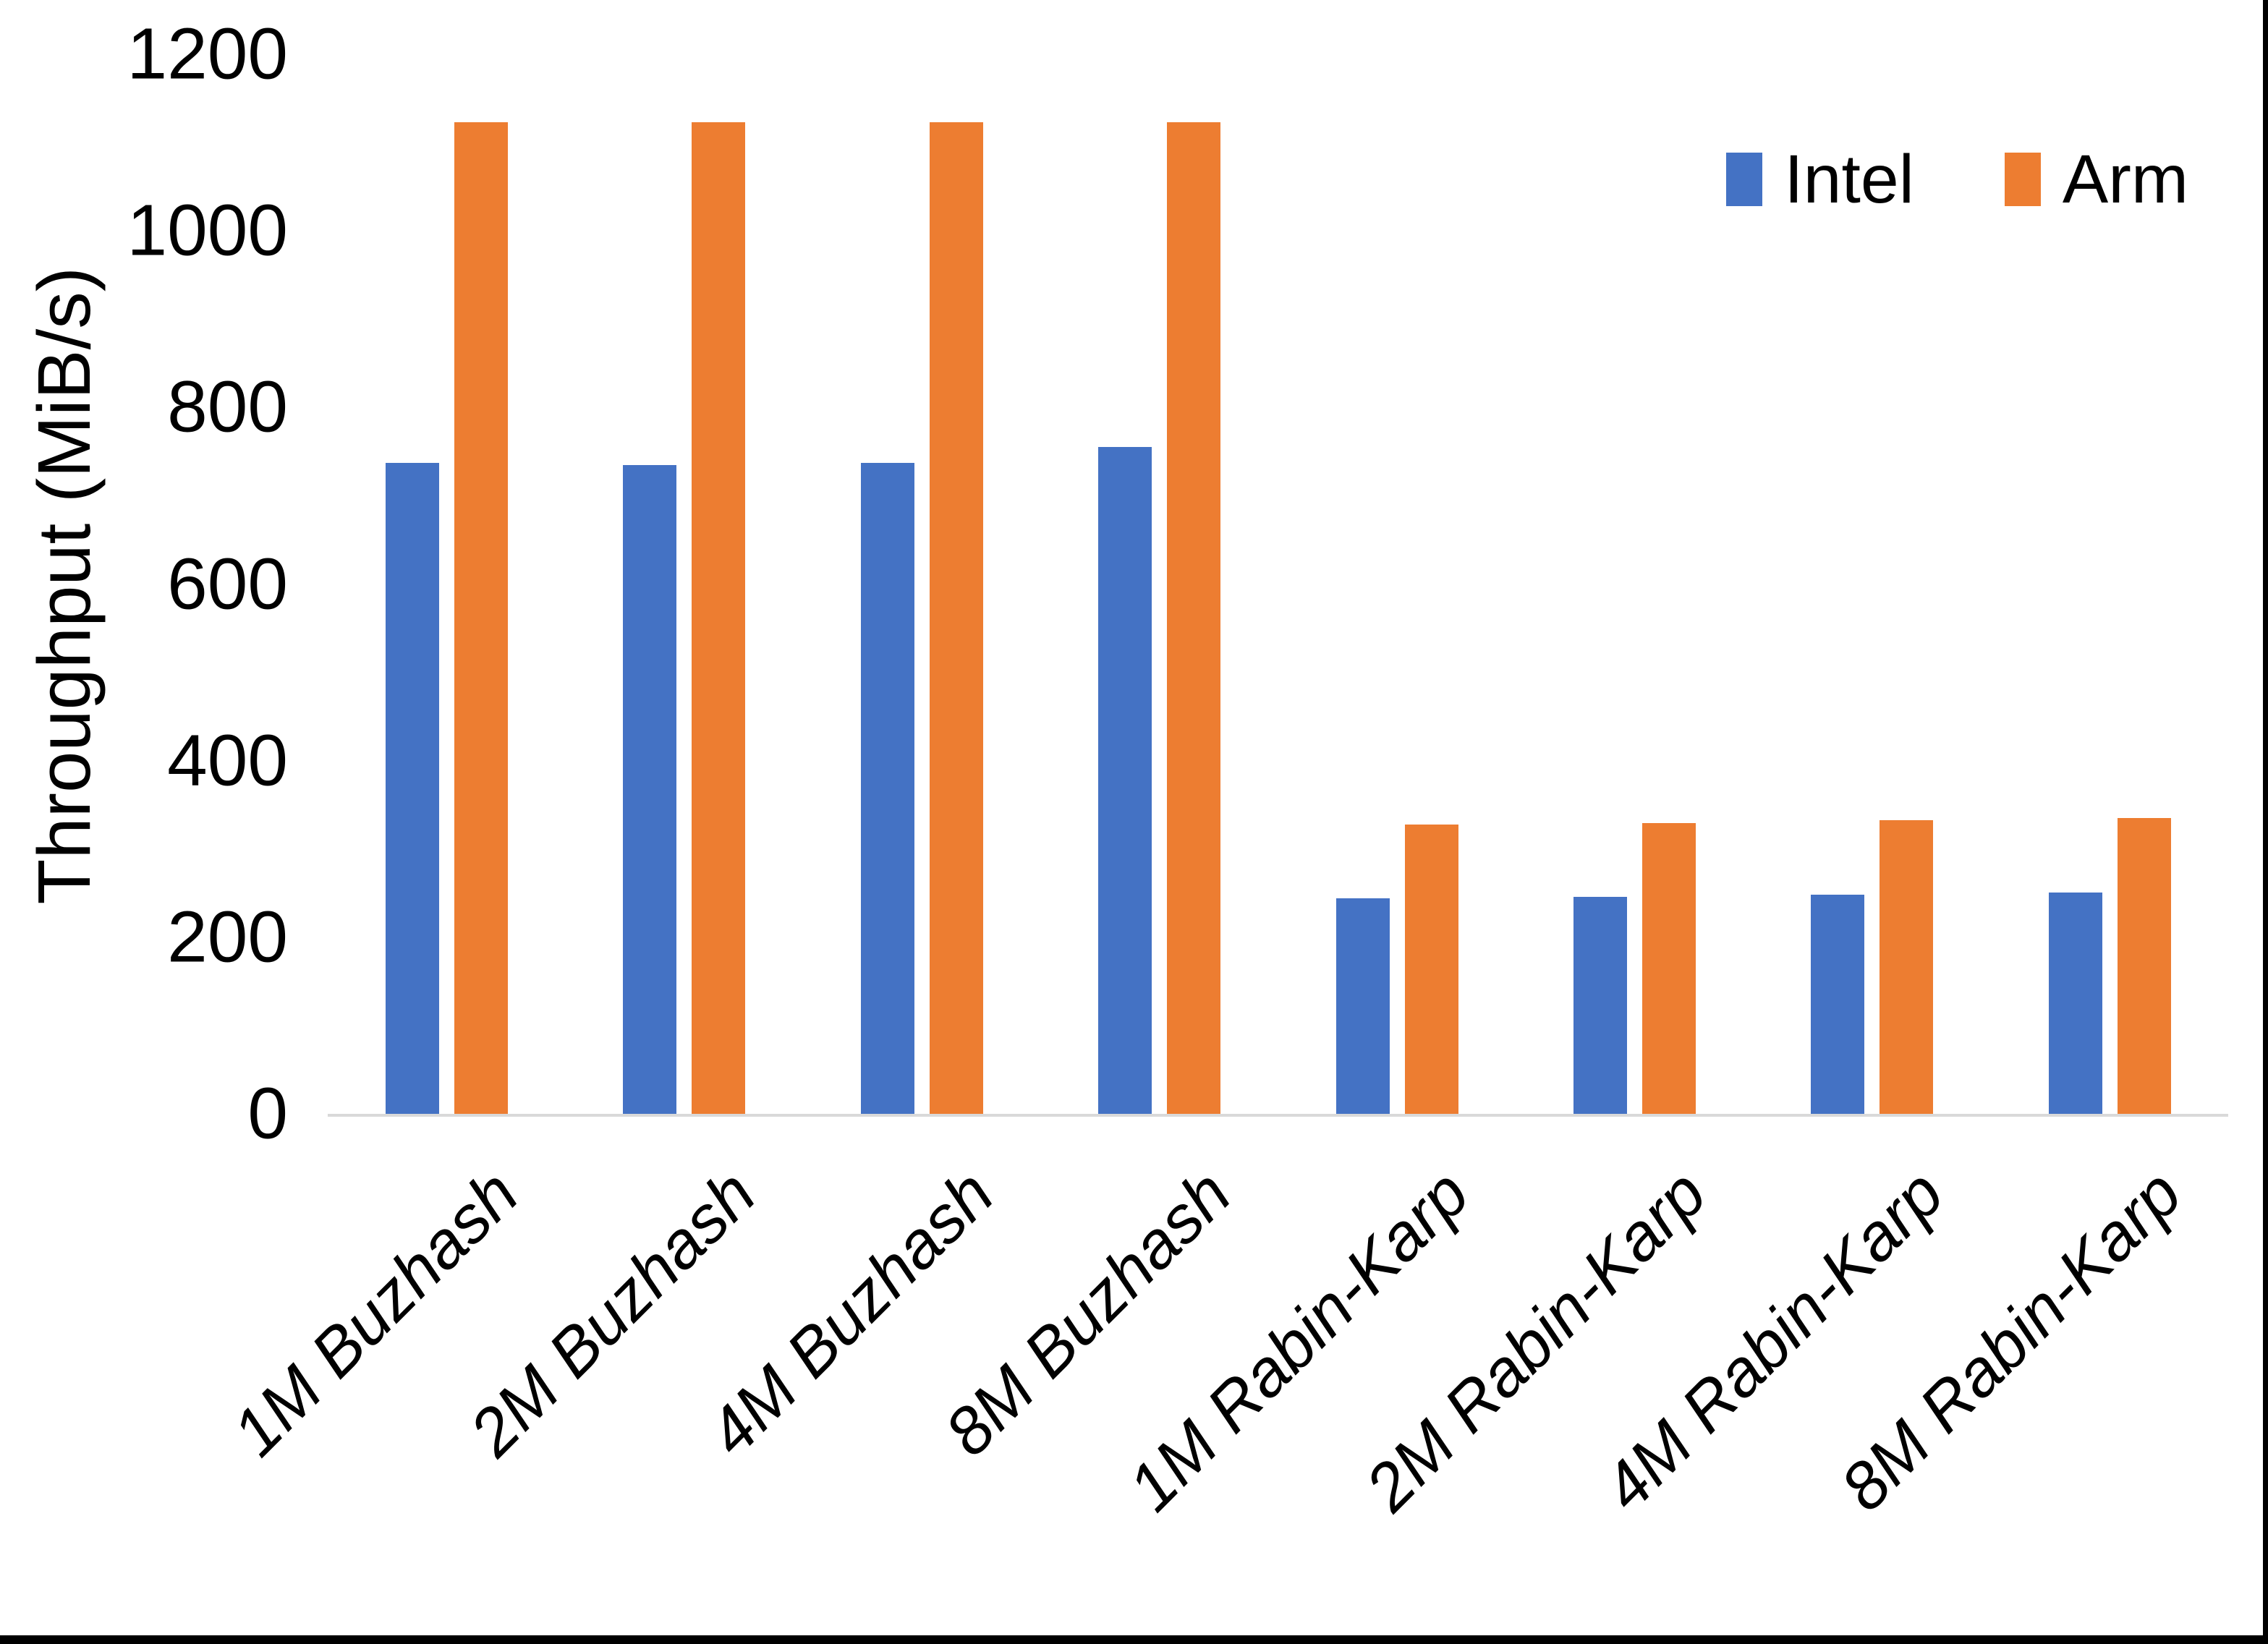  I want to click on y-tick-label-0: 0, so click(267, 1113).